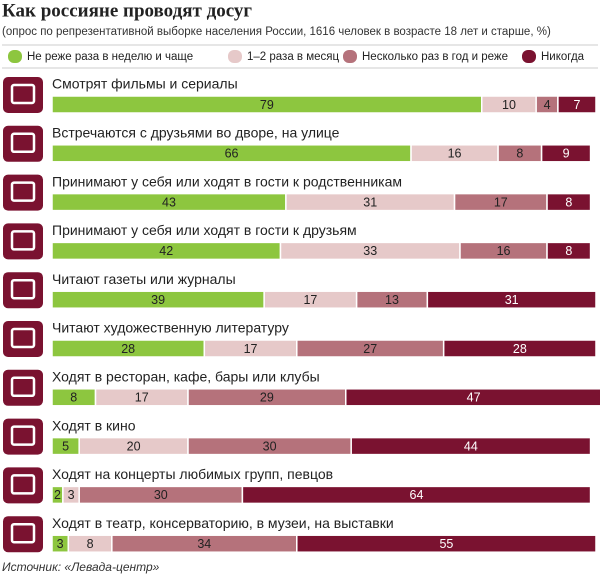 The height and width of the screenshot is (582, 600). I want to click on value-label: 44, so click(471, 446).